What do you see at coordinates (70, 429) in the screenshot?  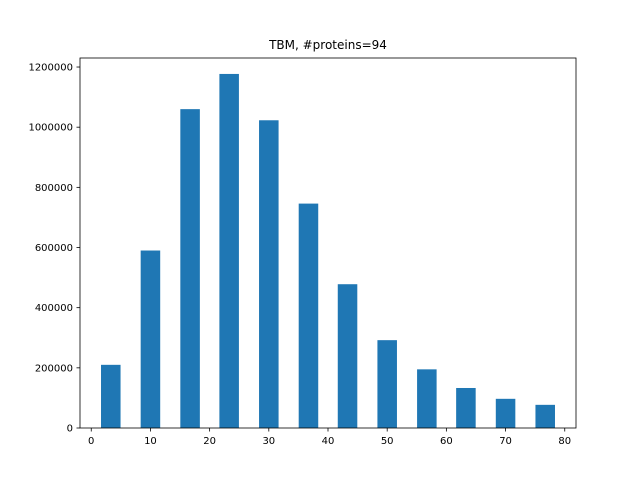 I see `y-tick-label: 0` at bounding box center [70, 429].